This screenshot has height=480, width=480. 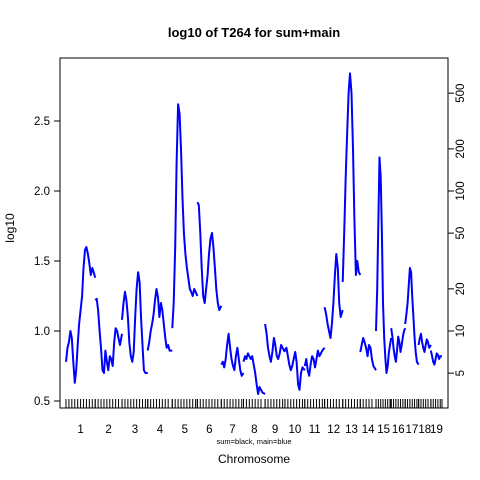 I want to click on chromosome-label: 1, so click(x=80, y=430).